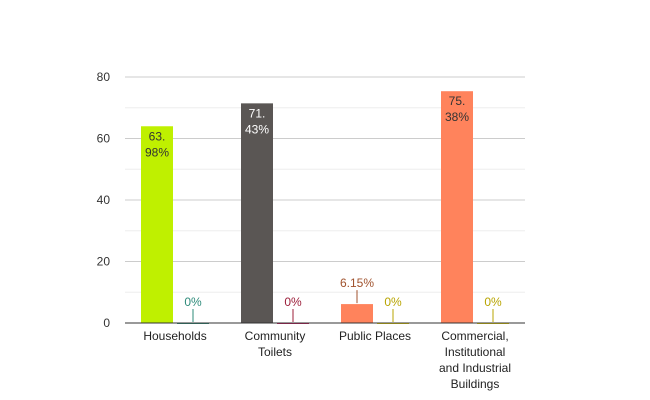 The image size is (650, 400). What do you see at coordinates (357, 283) in the screenshot?
I see `data-label: 6.15%` at bounding box center [357, 283].